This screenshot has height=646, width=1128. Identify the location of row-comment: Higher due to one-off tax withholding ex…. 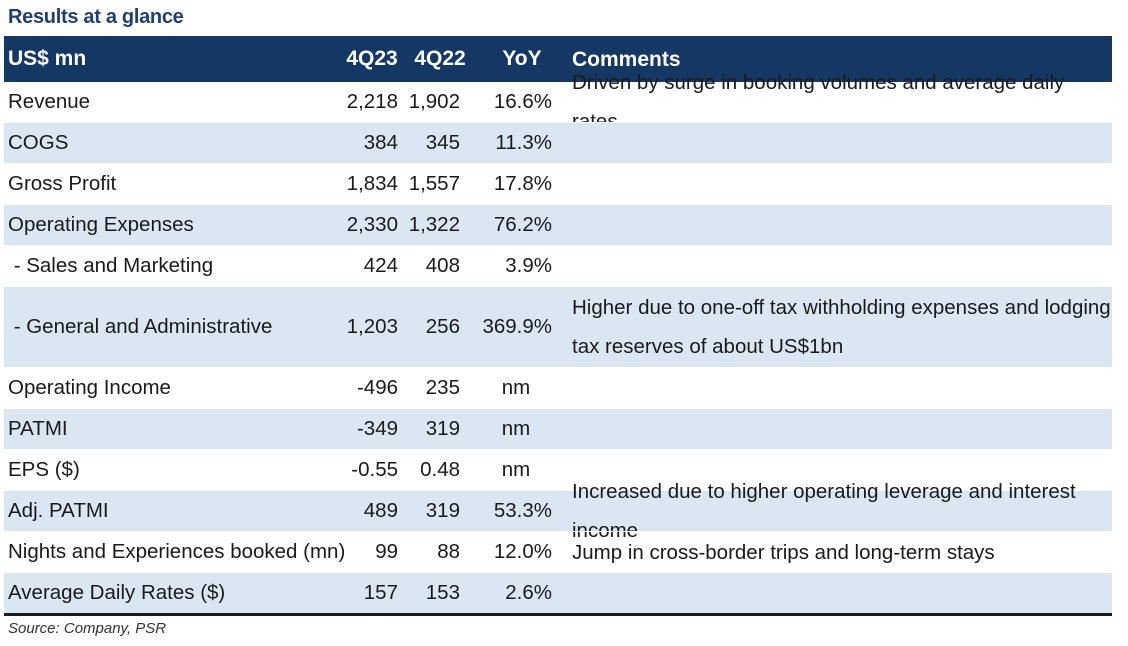
(841, 327).